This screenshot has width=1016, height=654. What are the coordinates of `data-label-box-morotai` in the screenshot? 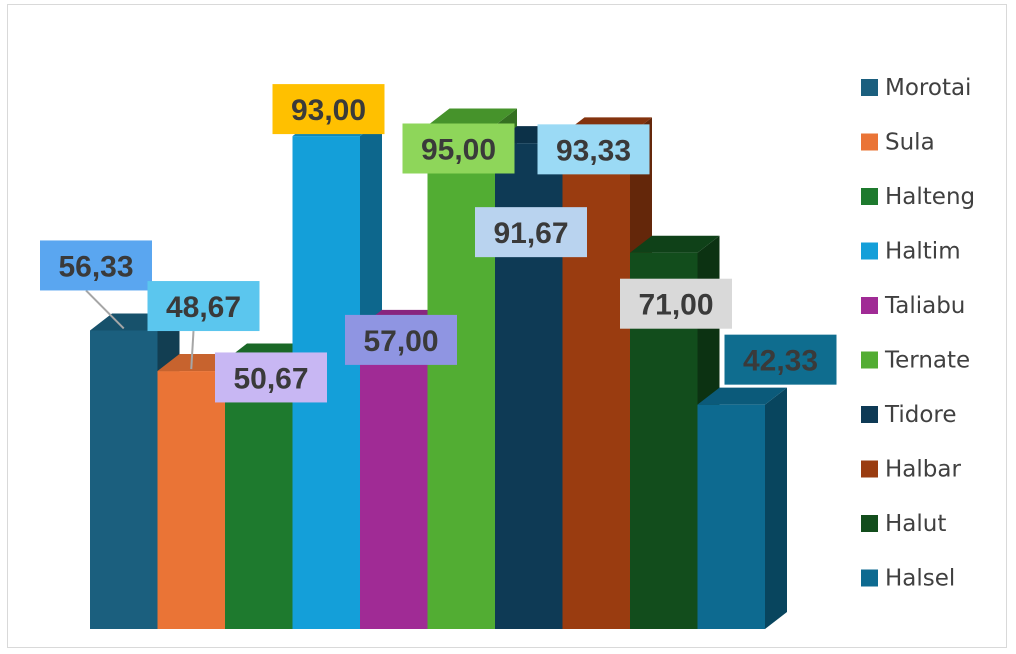 It's located at (96, 265).